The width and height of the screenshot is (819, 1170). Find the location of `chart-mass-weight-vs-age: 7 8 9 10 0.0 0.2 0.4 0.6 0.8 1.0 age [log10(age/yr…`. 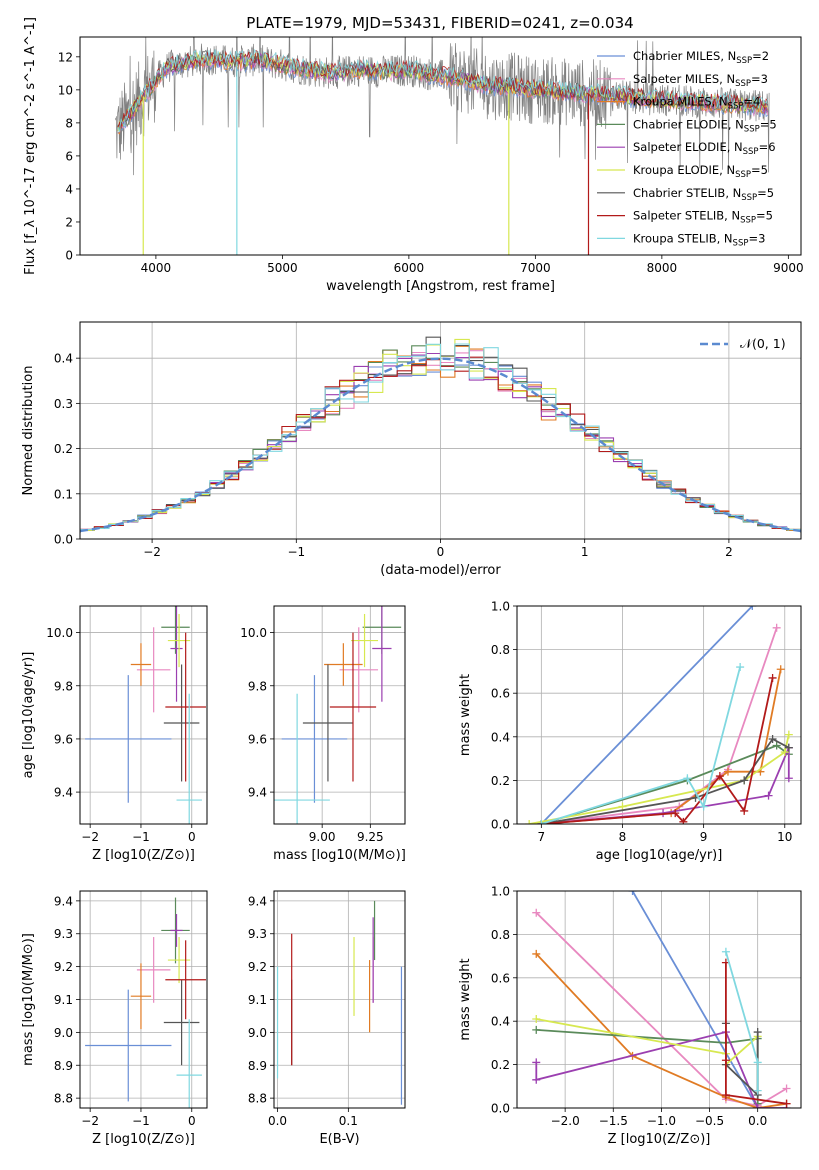

chart-mass-weight-vs-age: 7 8 9 10 0.0 0.2 0.4 0.6 0.8 1.0 age [log10(age/yr… is located at coordinates (630, 731).